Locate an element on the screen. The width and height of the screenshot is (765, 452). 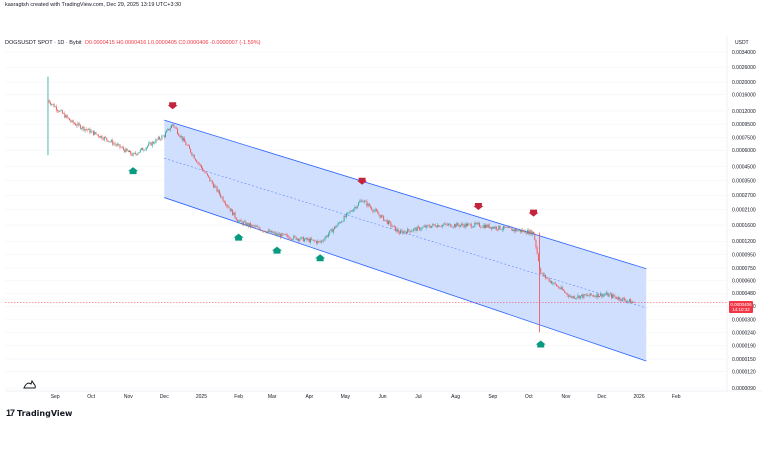
y-tick-label: 0.0002700 is located at coordinates (744, 196).